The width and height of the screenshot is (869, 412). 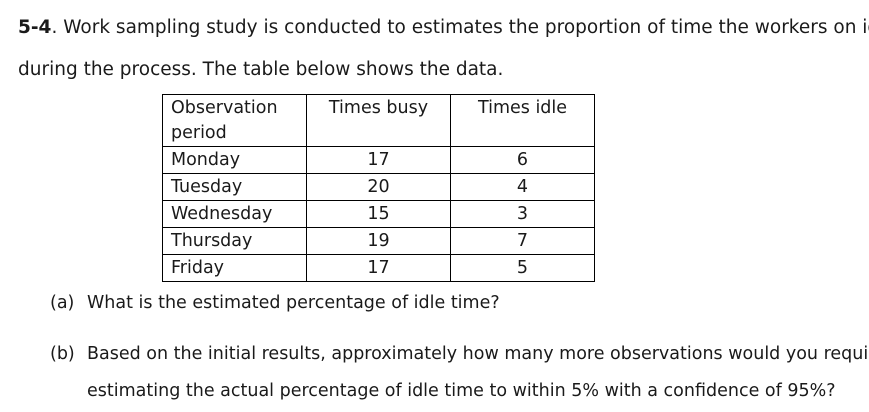 I want to click on cell-busy: 19, so click(x=378, y=241).